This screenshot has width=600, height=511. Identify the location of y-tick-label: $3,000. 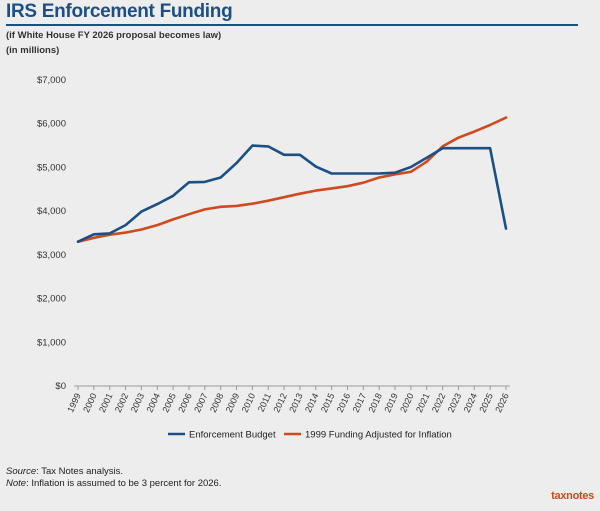
(51, 255).